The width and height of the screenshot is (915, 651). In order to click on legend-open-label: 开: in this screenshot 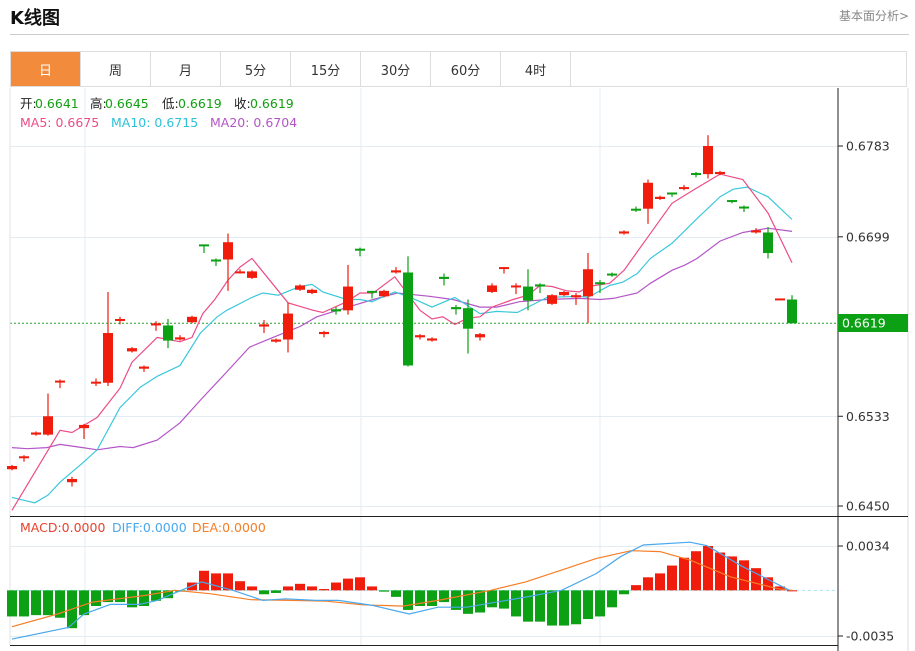, I will do `click(28, 103)`.